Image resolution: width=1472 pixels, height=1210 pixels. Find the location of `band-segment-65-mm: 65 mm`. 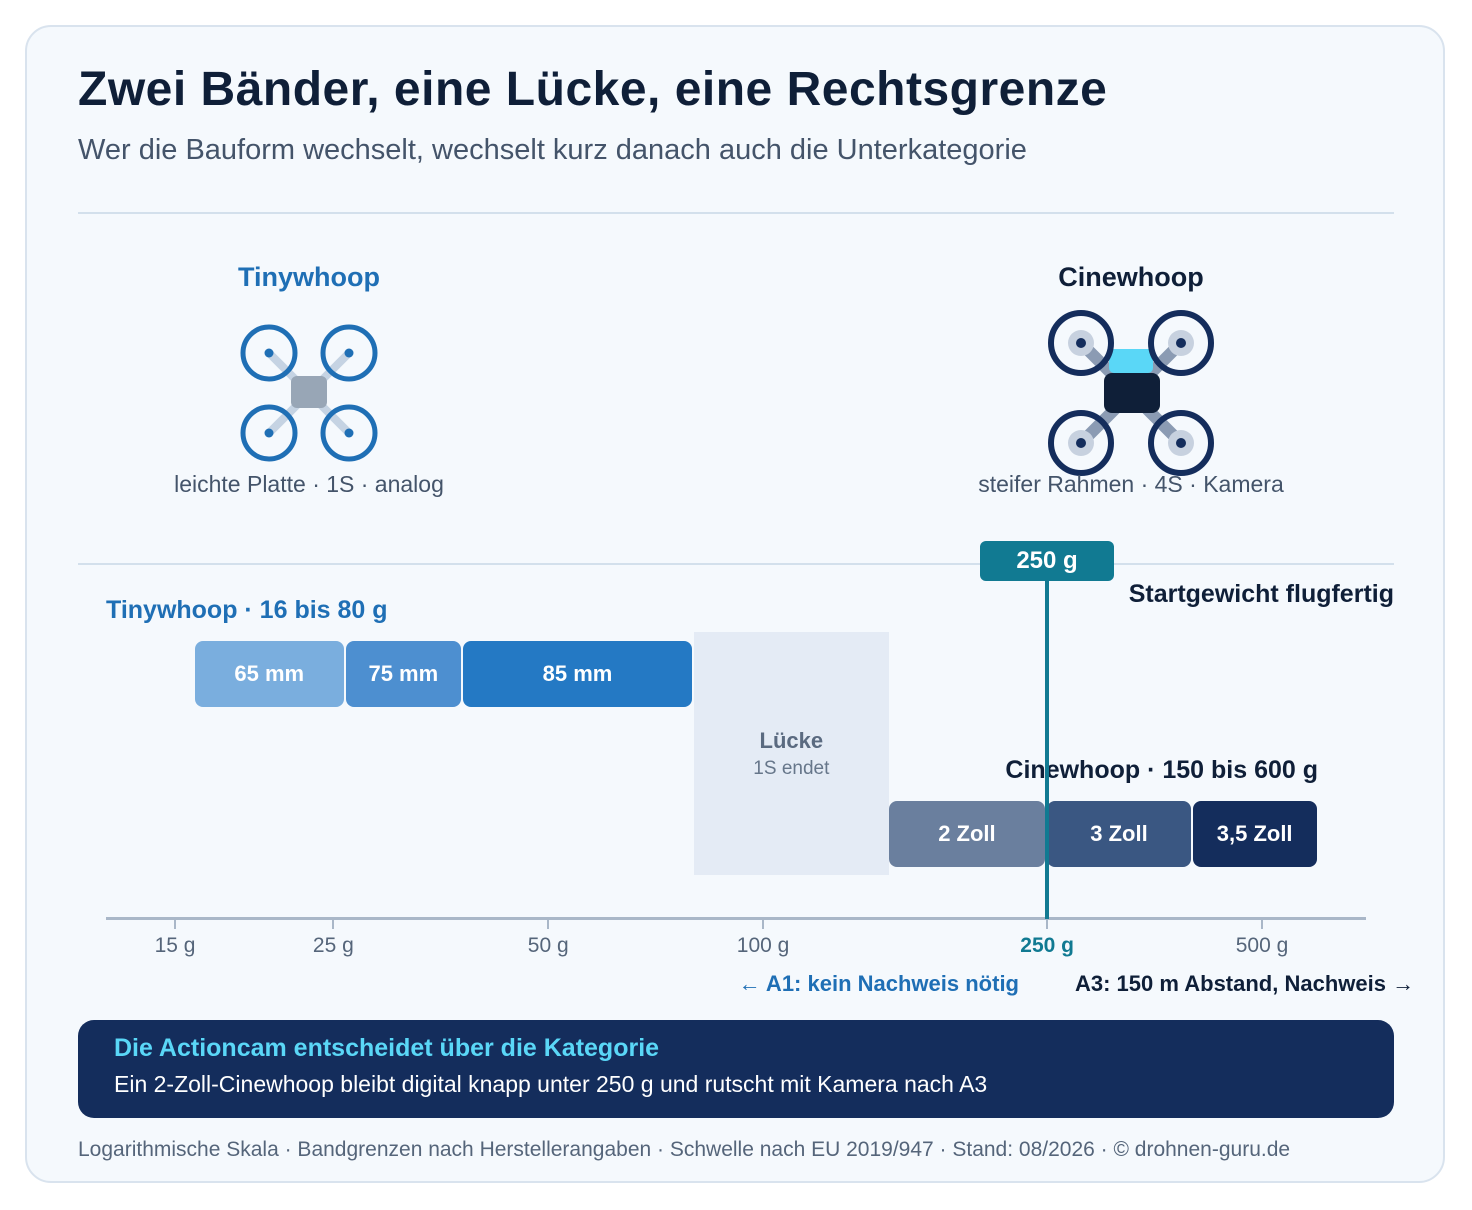

band-segment-65-mm: 65 mm is located at coordinates (269, 674).